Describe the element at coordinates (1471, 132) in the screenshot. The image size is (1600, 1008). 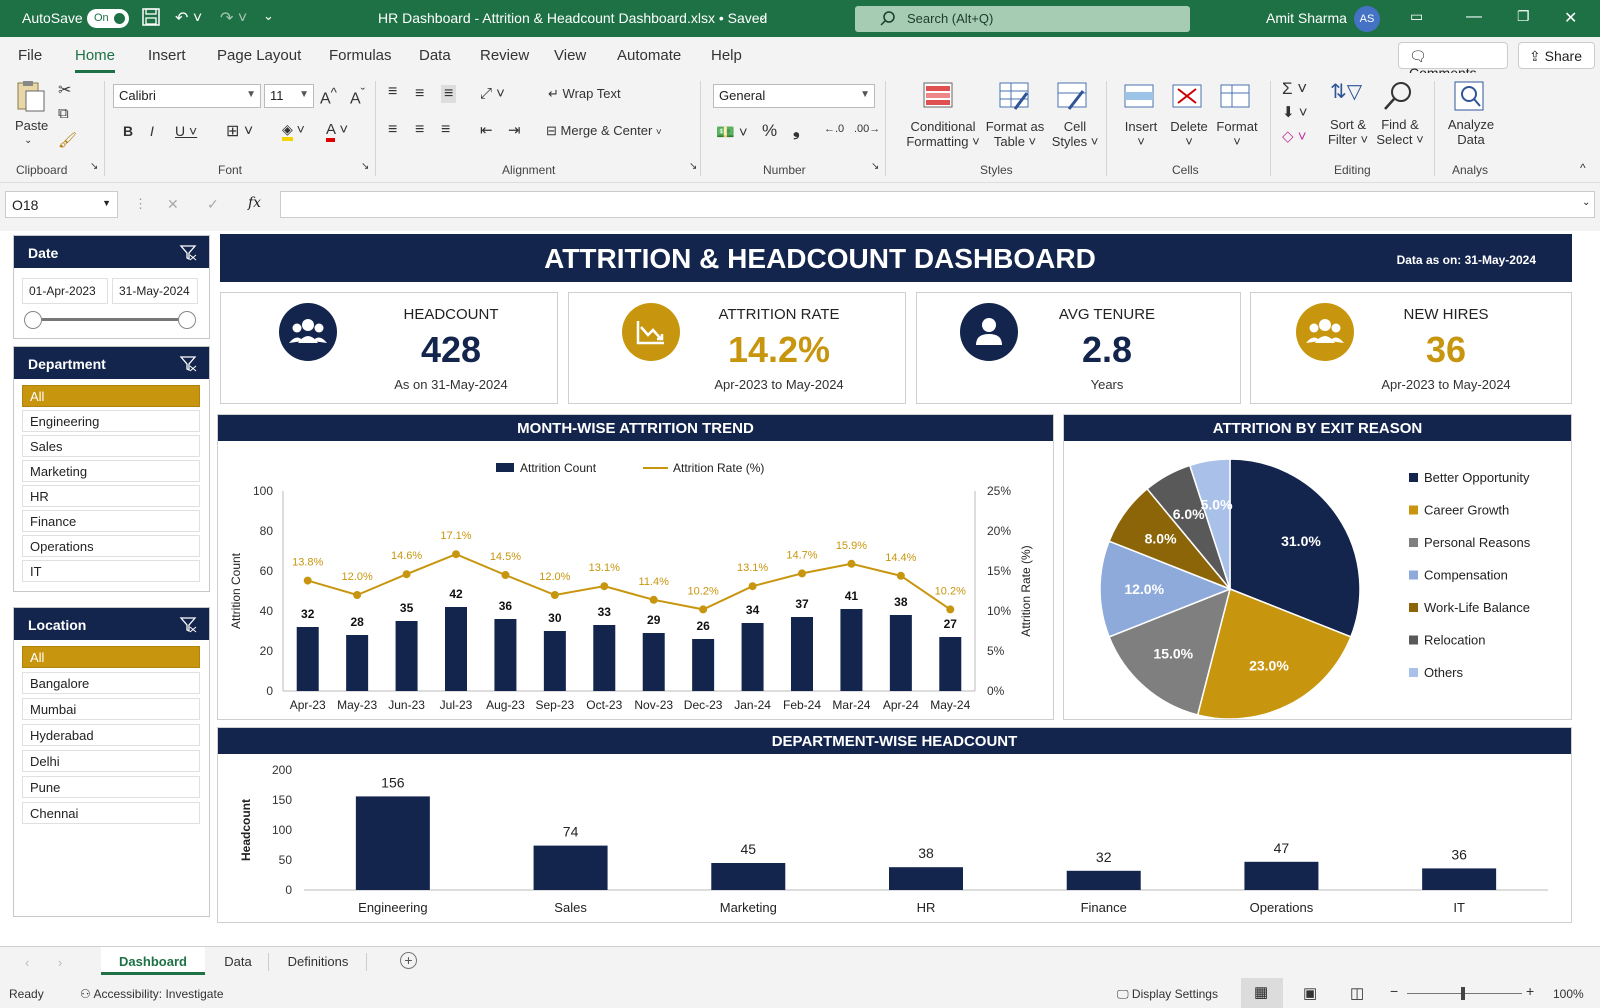
I see `analyze-data-button: Analyze Data` at that location.